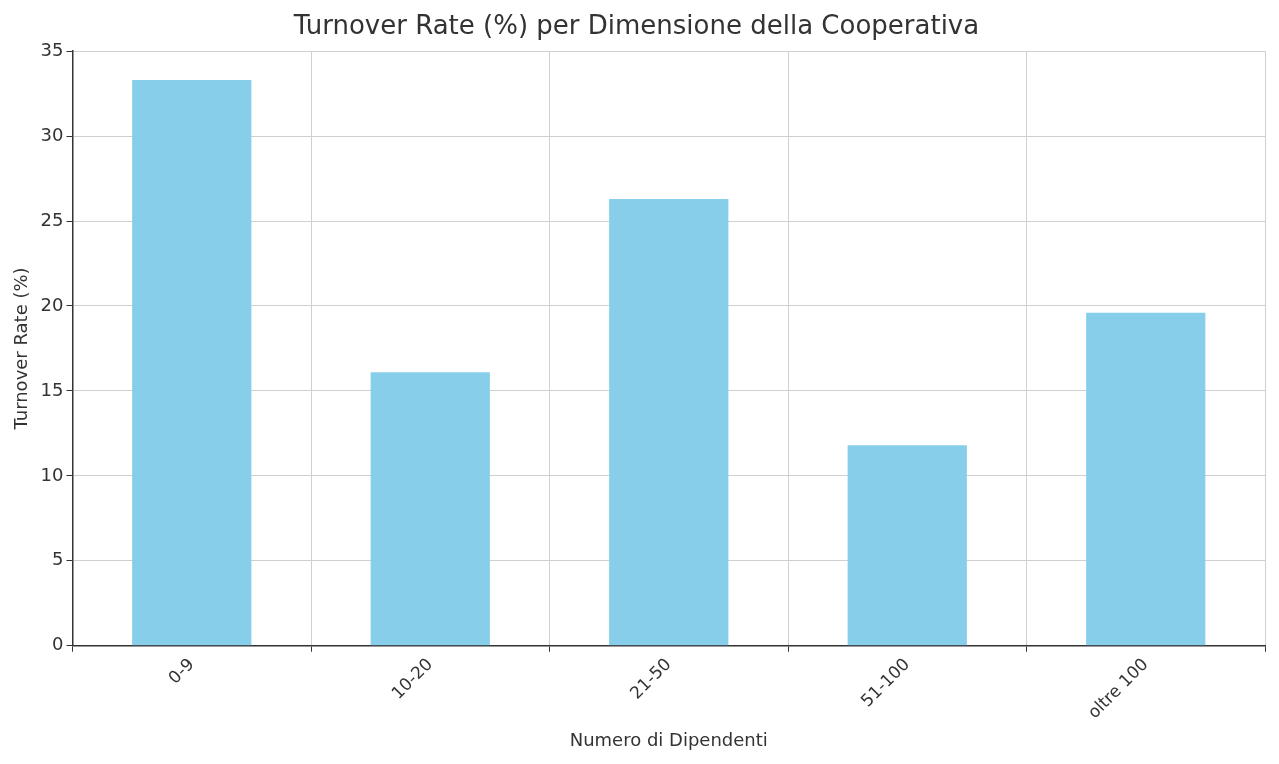 This screenshot has height=764, width=1279. I want to click on y-tick-label: 5, so click(58, 559).